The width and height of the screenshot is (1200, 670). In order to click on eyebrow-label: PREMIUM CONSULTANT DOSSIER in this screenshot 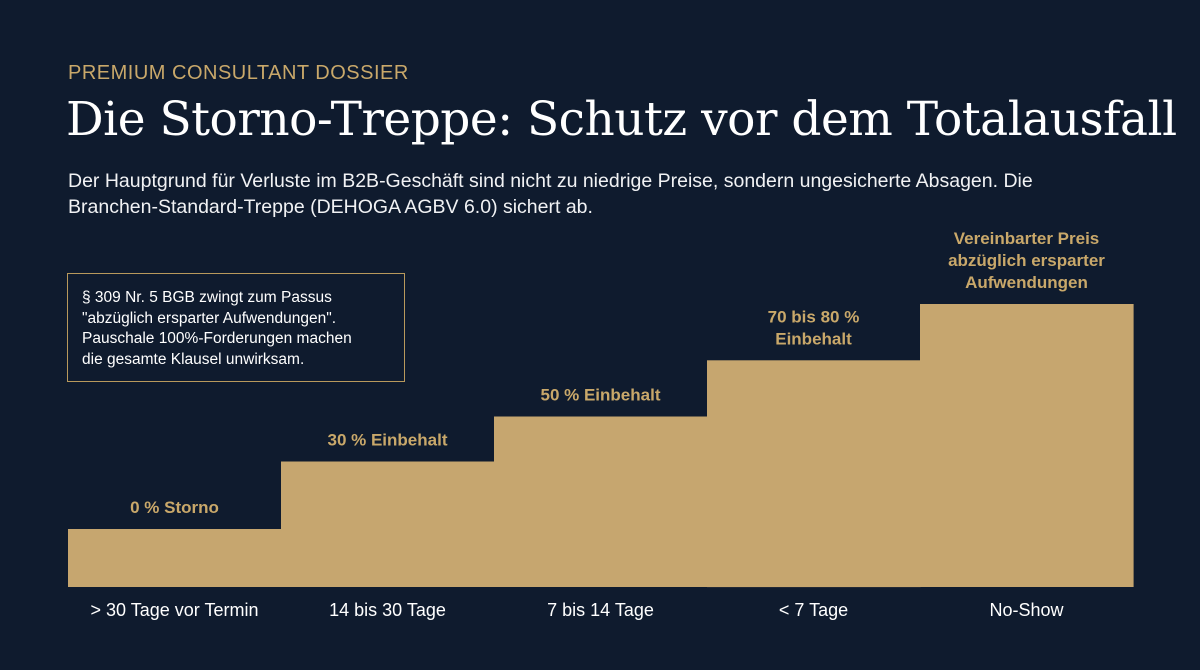, I will do `click(238, 73)`.